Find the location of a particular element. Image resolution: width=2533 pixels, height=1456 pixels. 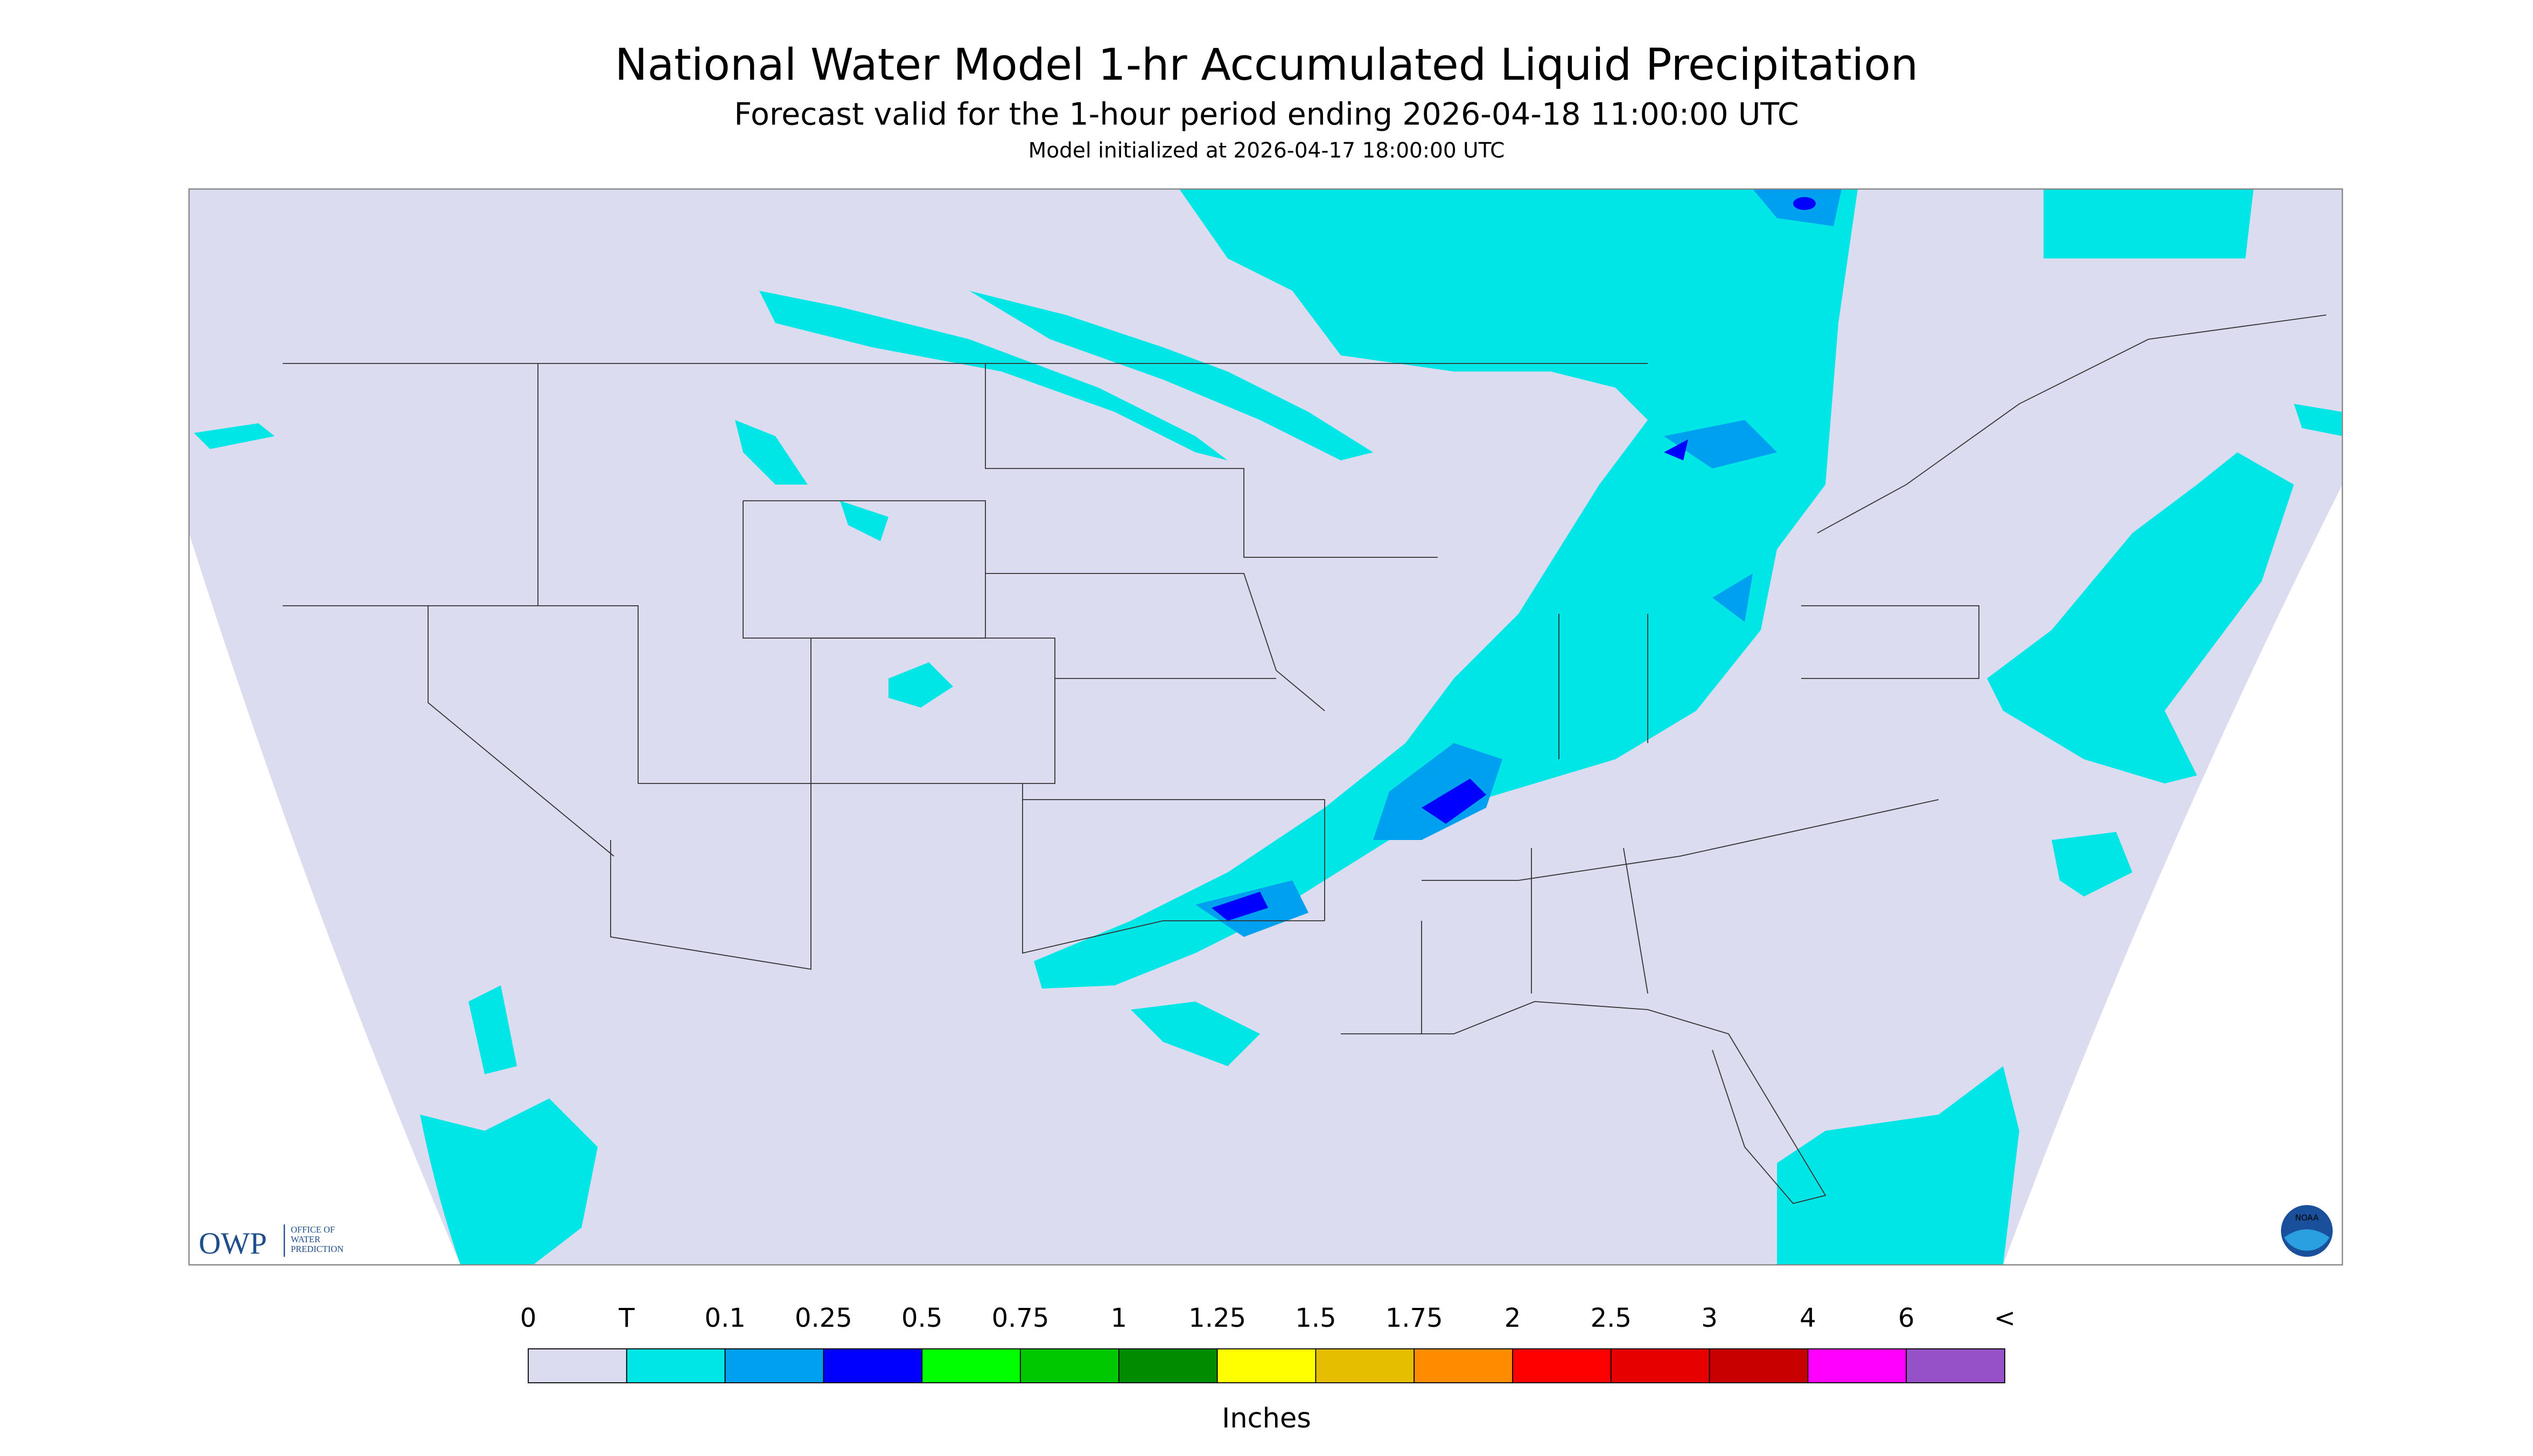

legend: 0 T 0.1 0.25 0.5 0.75 1 1.25 1.5 1.75 2 2.5 3 4 6 < is located at coordinates (1268, 1343).